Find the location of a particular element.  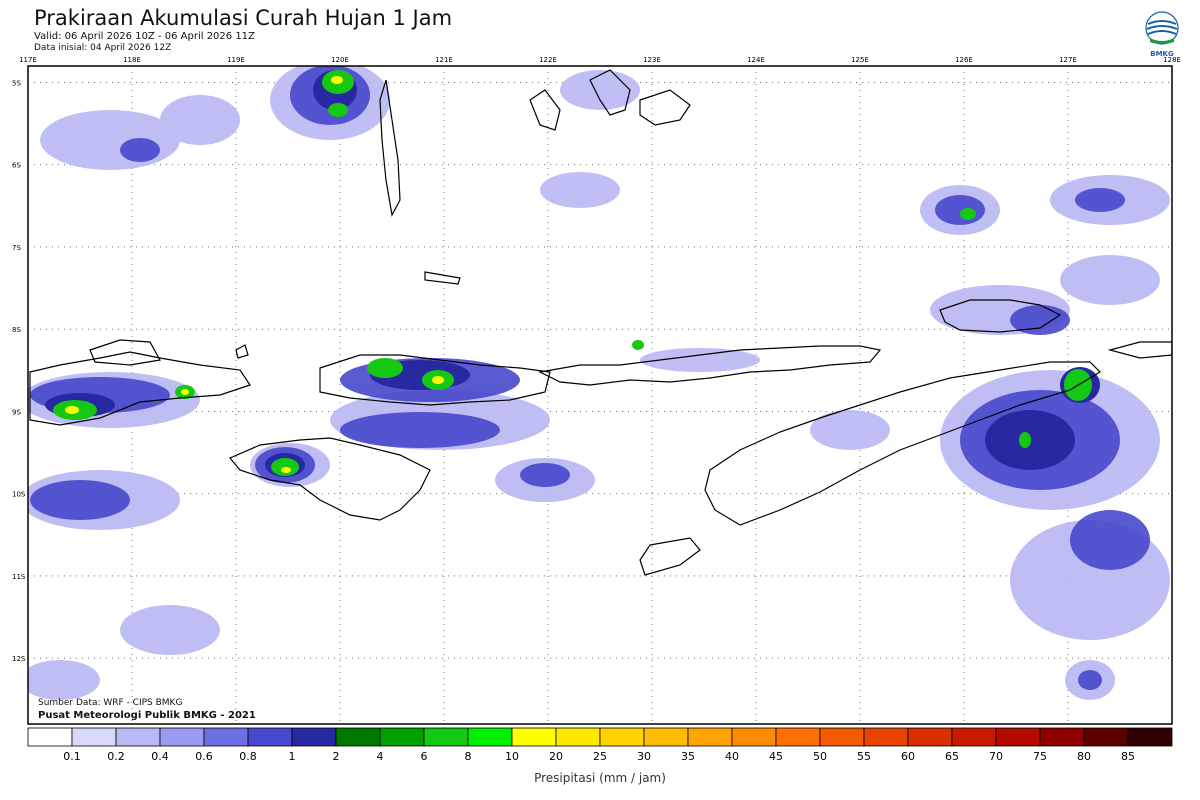

longitude-label: 127E is located at coordinates (1068, 60).